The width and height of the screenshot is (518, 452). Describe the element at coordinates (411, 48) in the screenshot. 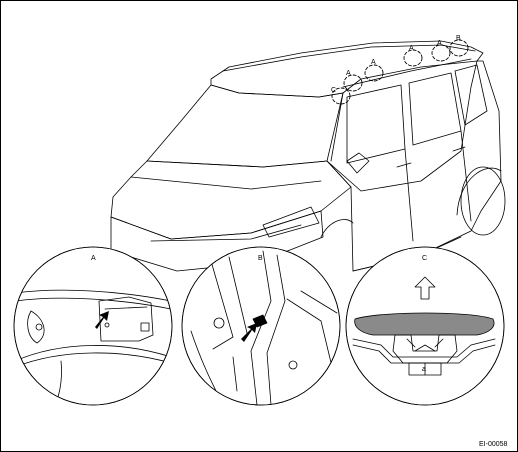

I see `callout-label-a3: A` at that location.